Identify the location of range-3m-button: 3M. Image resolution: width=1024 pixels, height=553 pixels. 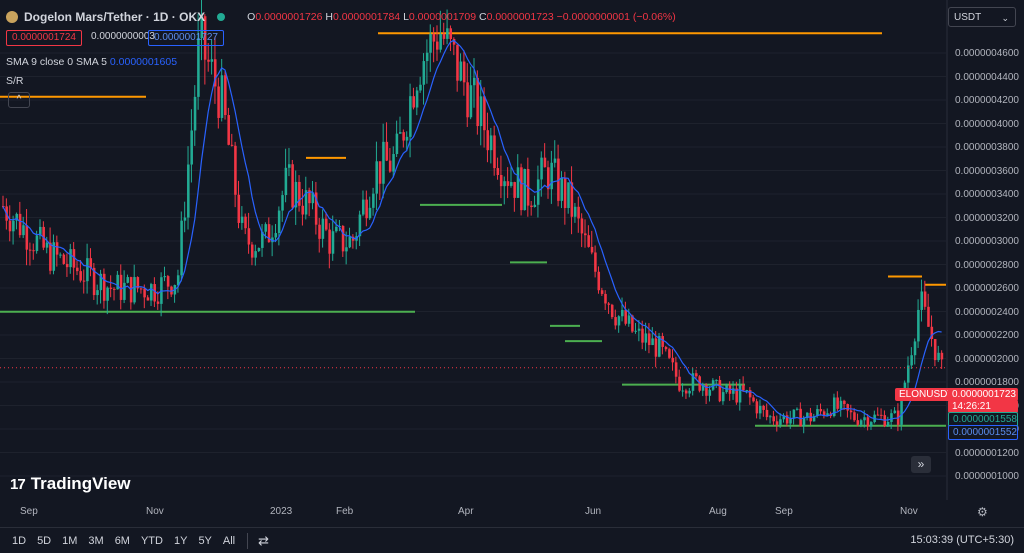
(96, 540).